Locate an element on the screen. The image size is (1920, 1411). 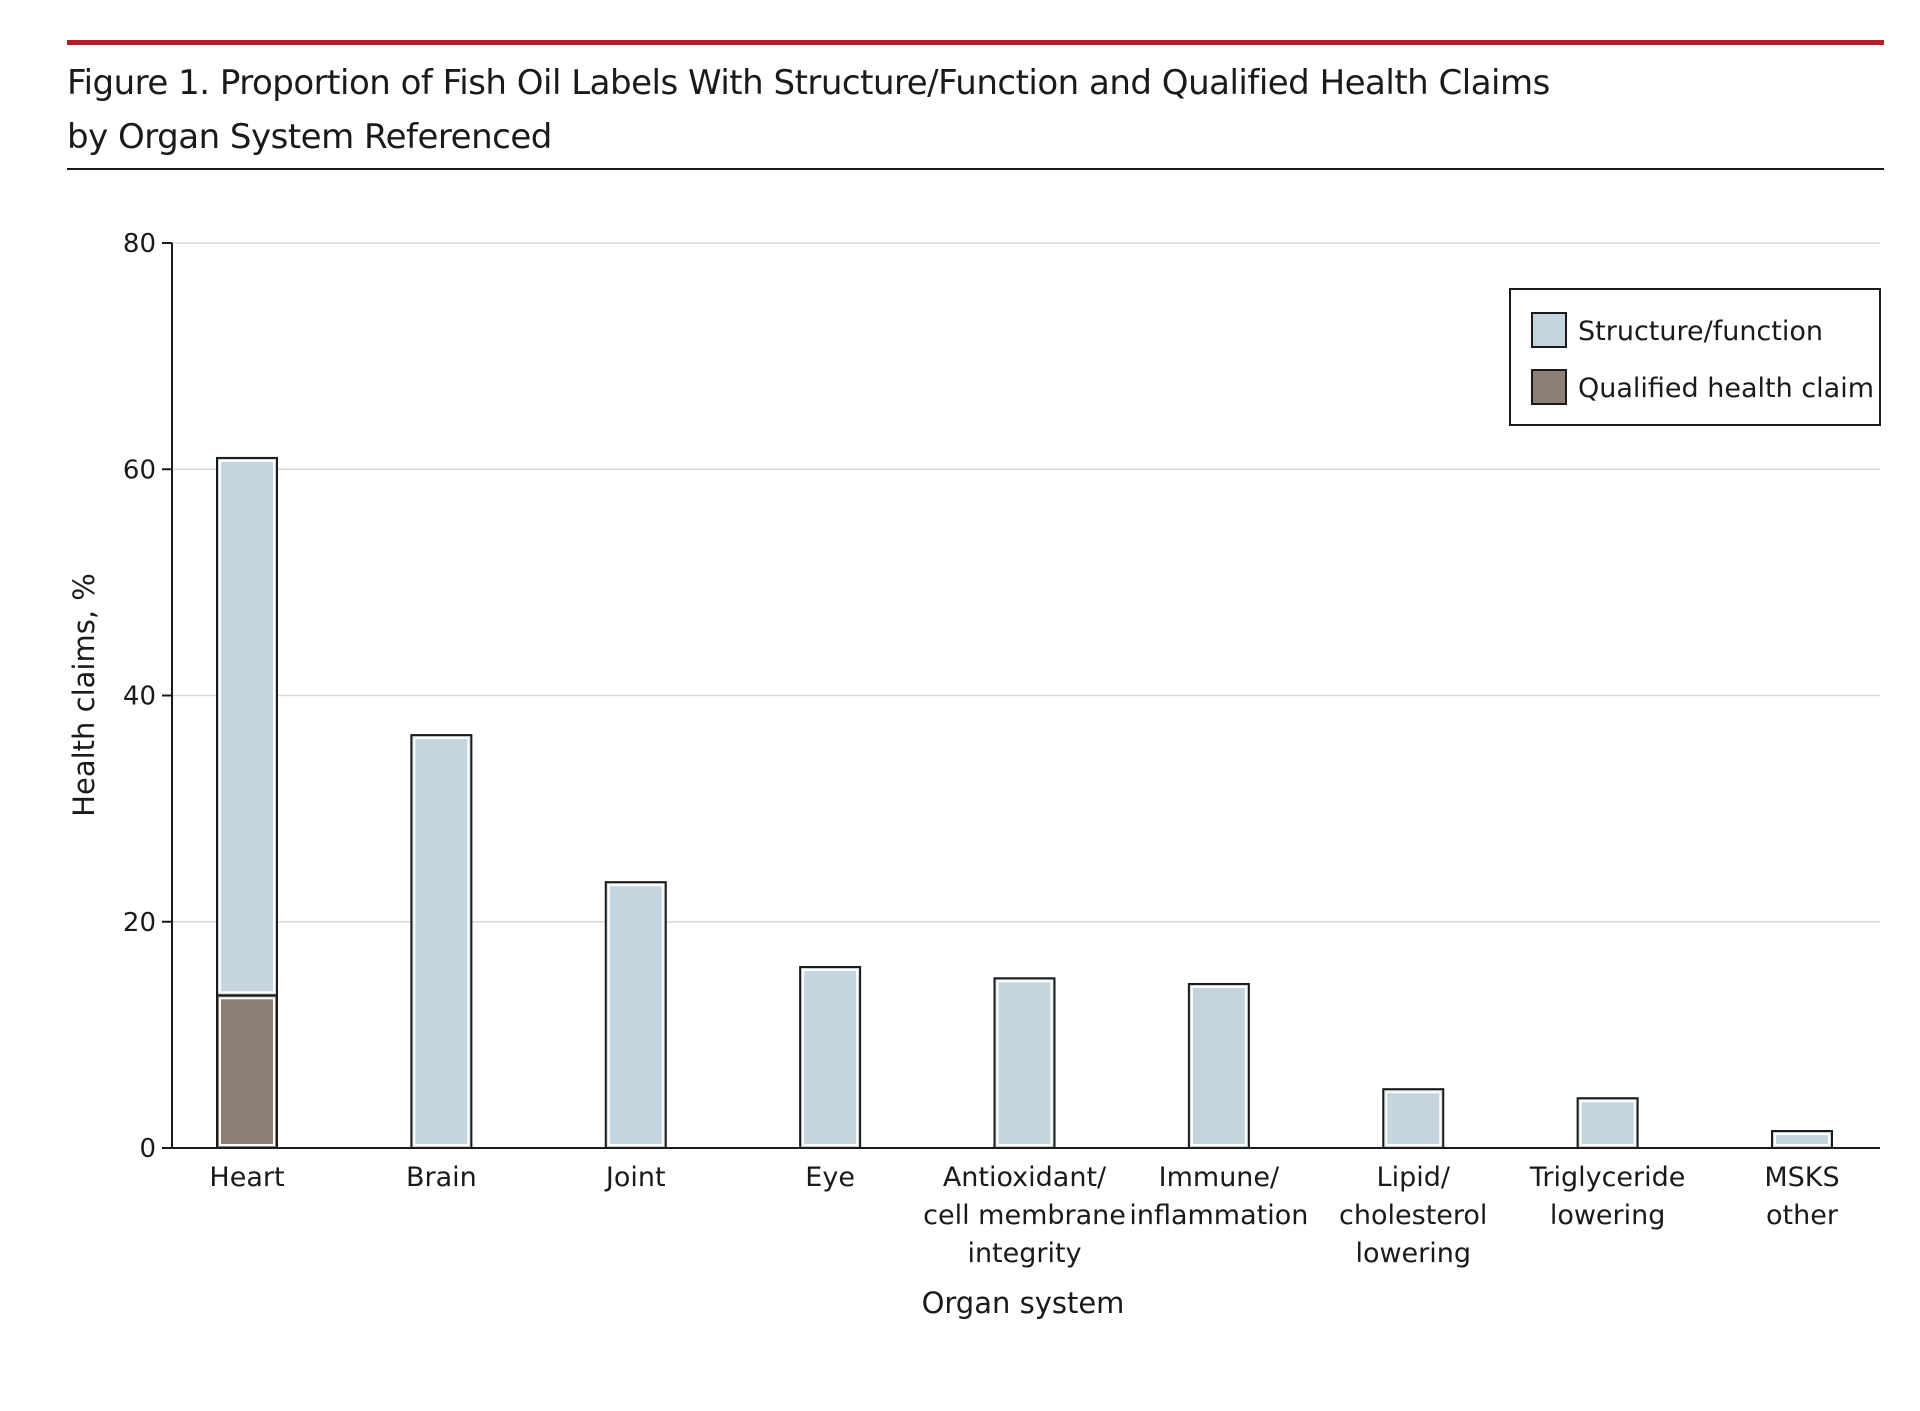
legend-swatch-qualified-health-claim is located at coordinates (1549, 387).